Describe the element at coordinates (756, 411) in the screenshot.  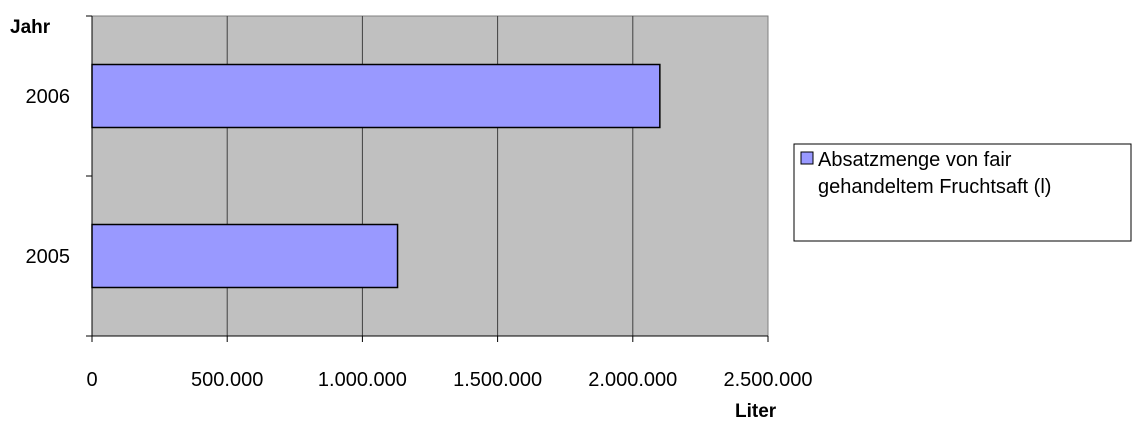
I see `x-axis-title: Liter` at that location.